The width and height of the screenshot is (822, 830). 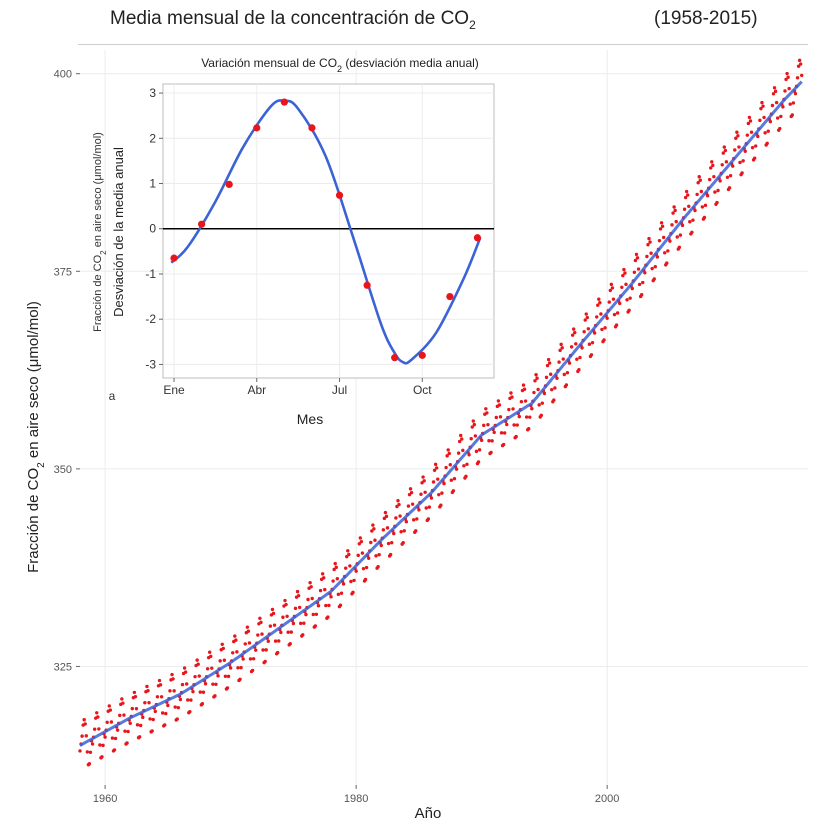 I want to click on y-tick-label: 350, so click(x=63, y=470).